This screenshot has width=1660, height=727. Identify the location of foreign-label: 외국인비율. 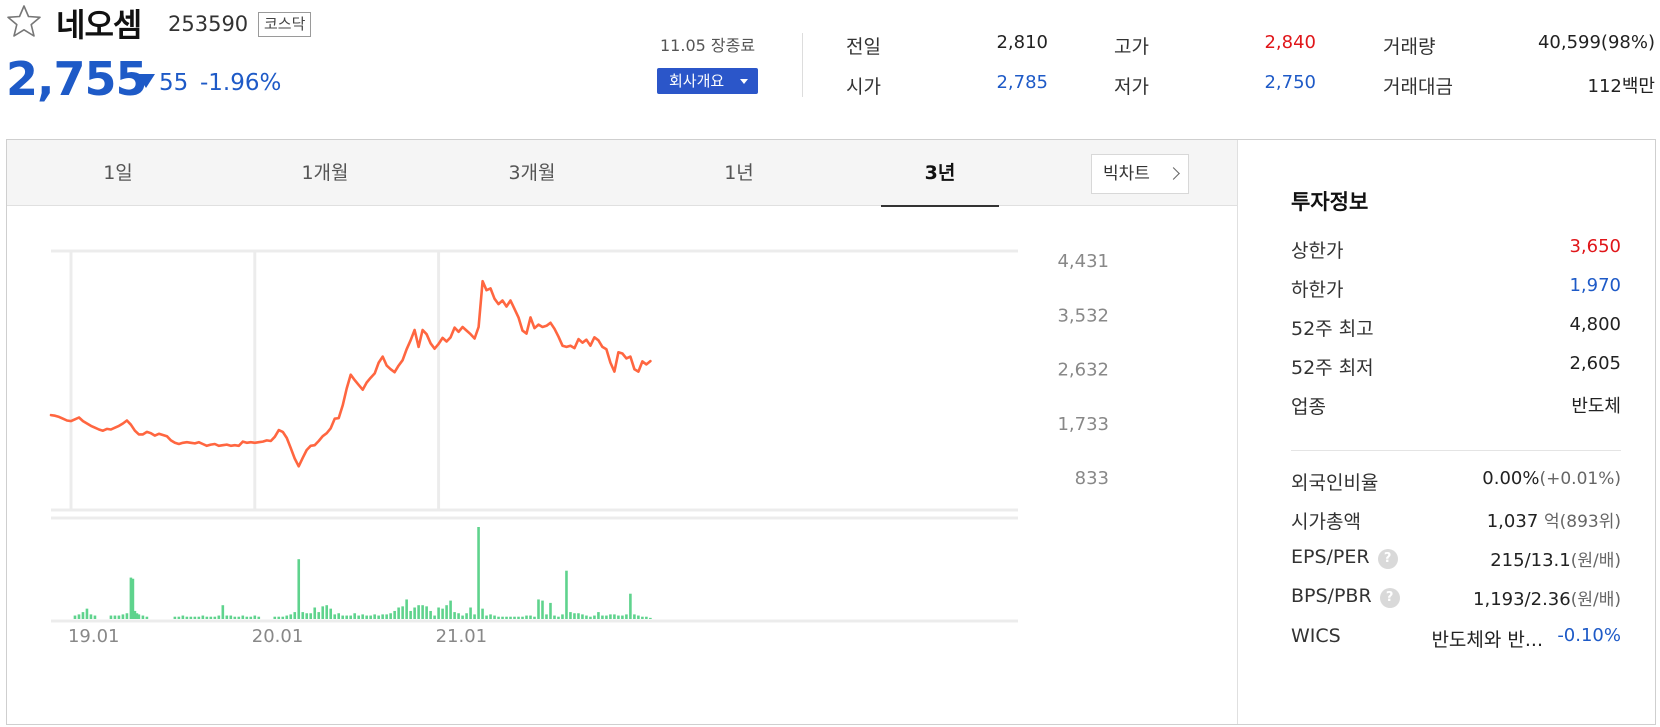
(1335, 483).